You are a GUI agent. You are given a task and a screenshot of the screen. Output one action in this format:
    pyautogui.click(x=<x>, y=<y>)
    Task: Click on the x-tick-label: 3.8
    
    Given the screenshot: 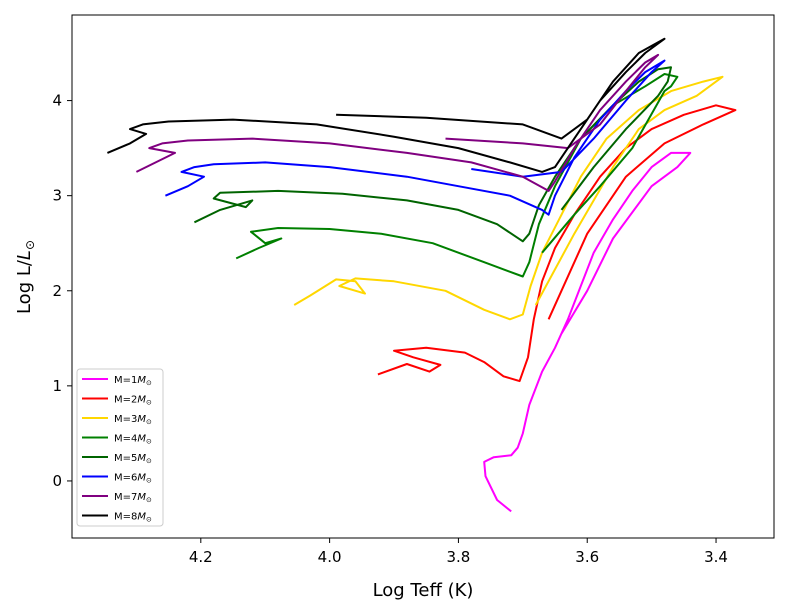 What is the action you would take?
    pyautogui.click(x=458, y=557)
    